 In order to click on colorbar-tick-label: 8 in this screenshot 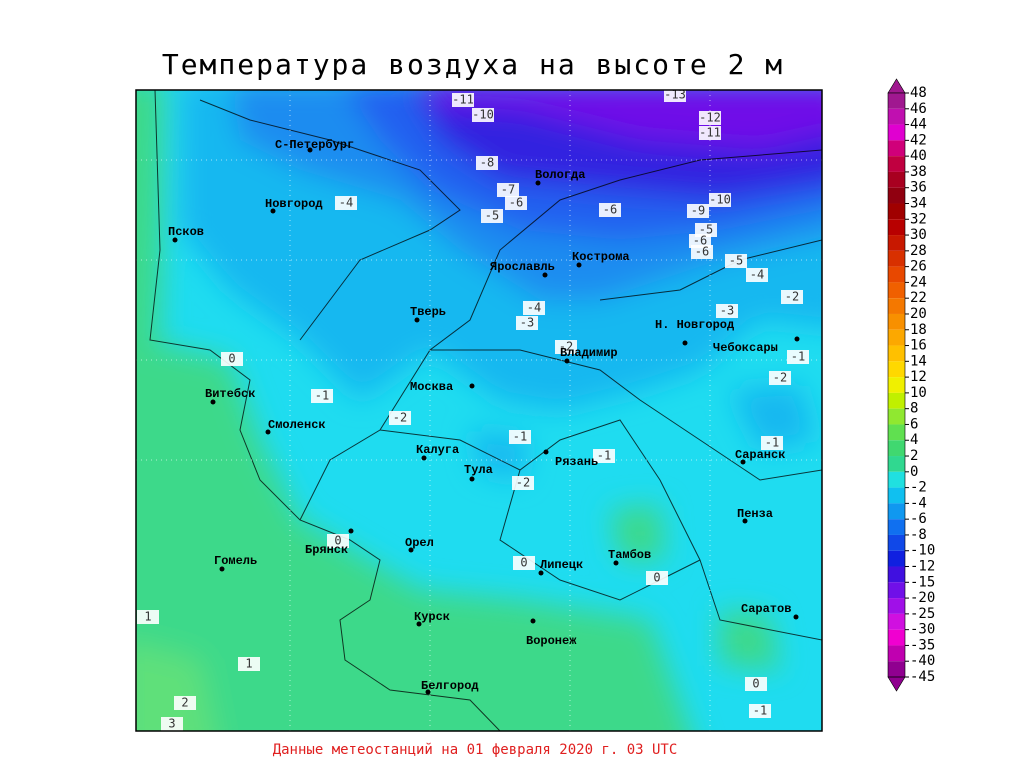, I will do `click(914, 409)`.